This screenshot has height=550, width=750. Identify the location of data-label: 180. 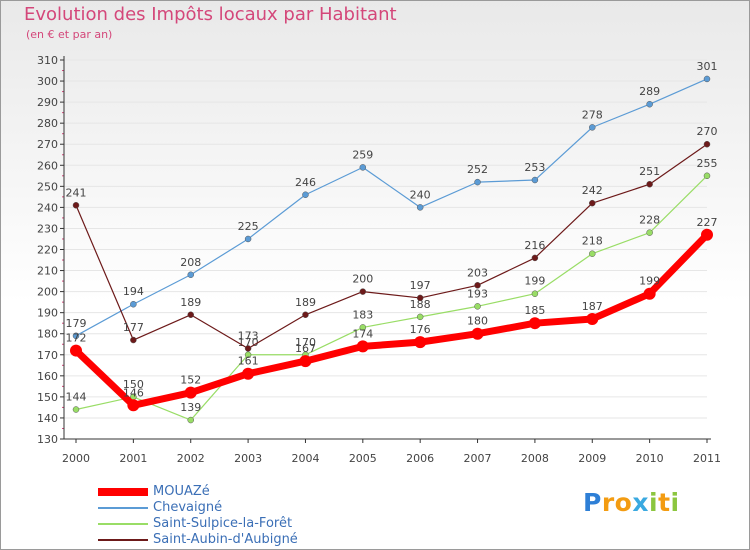
(477, 321).